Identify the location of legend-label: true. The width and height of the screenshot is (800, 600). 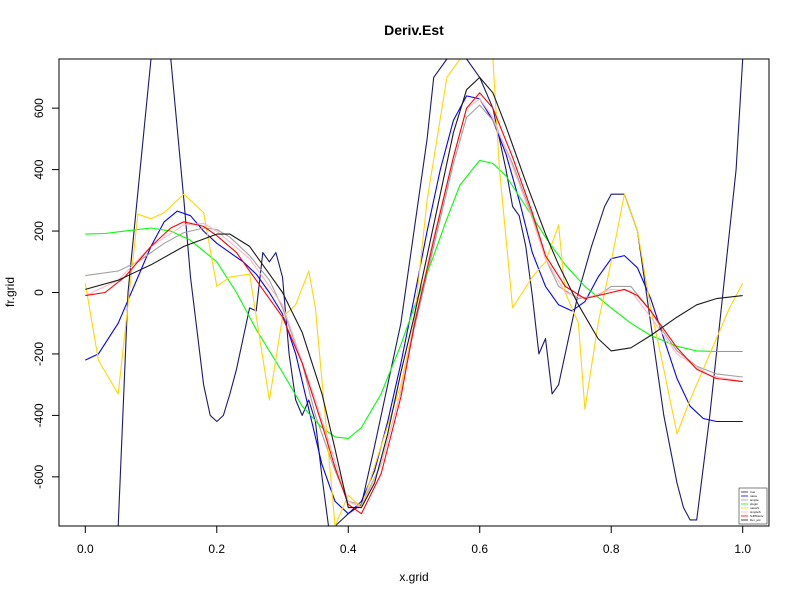
(753, 492).